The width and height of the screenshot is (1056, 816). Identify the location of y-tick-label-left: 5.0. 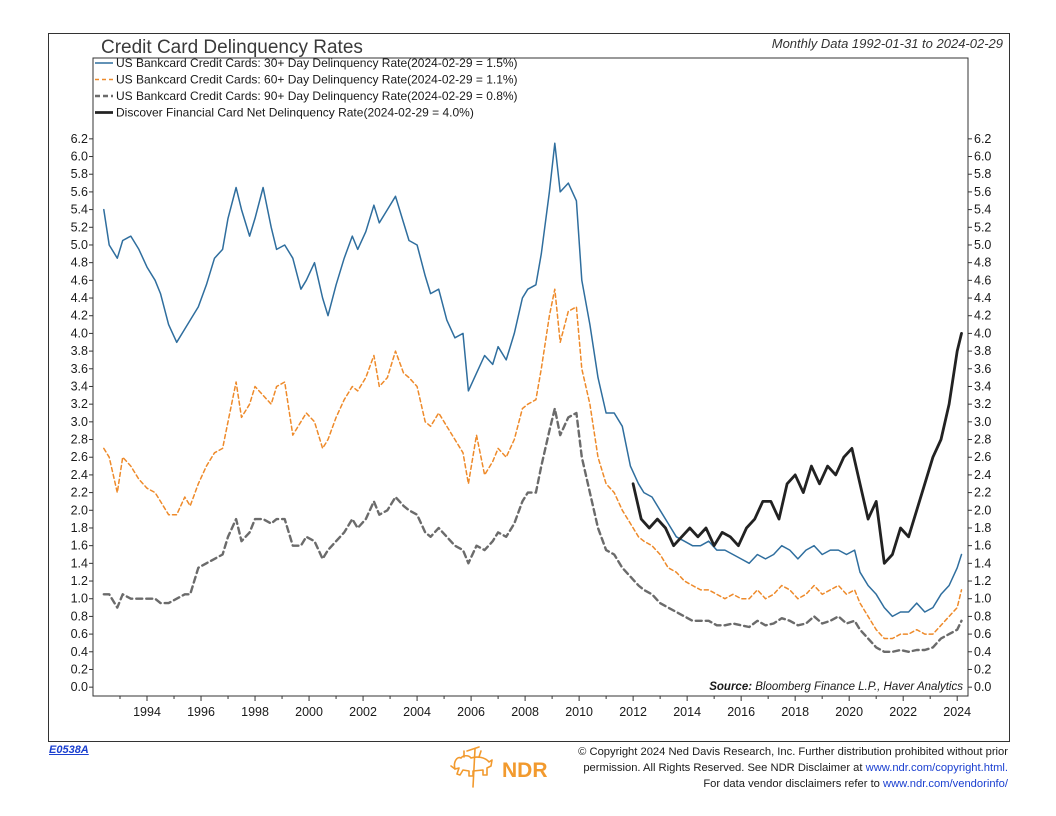
(79, 245).